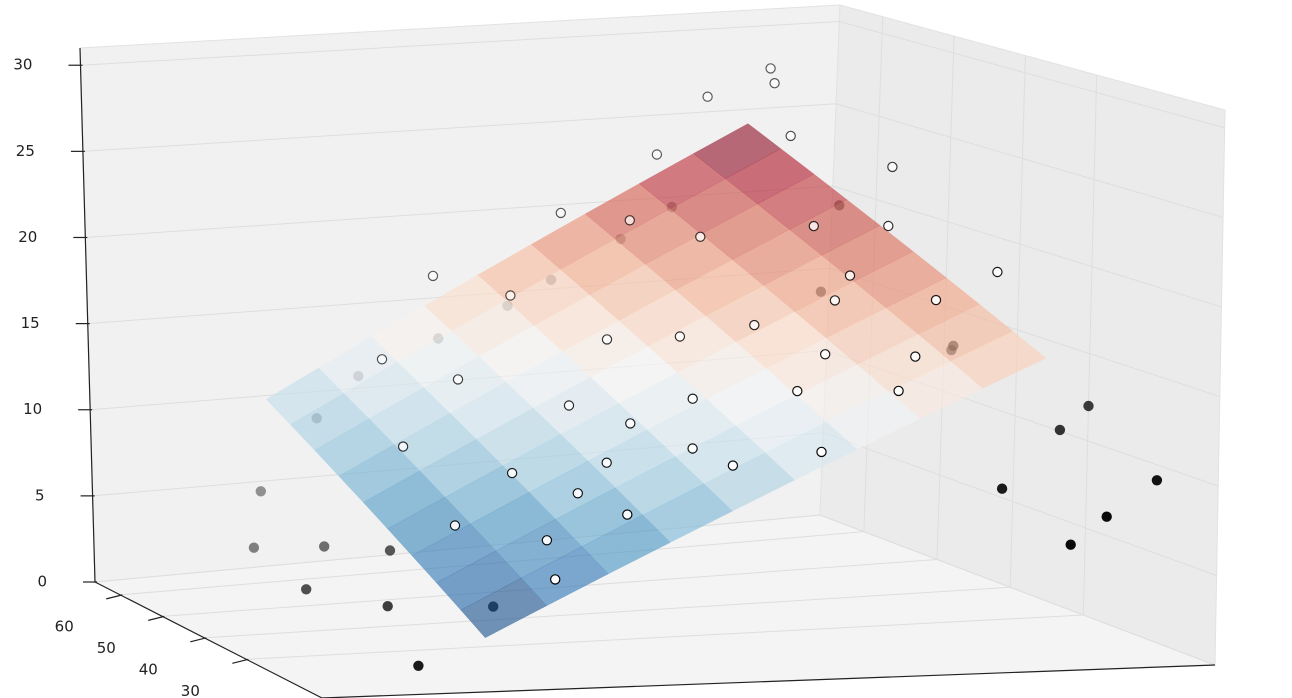 The width and height of the screenshot is (1292, 698). Describe the element at coordinates (208, 639) in the screenshot. I see `y-axis` at that location.